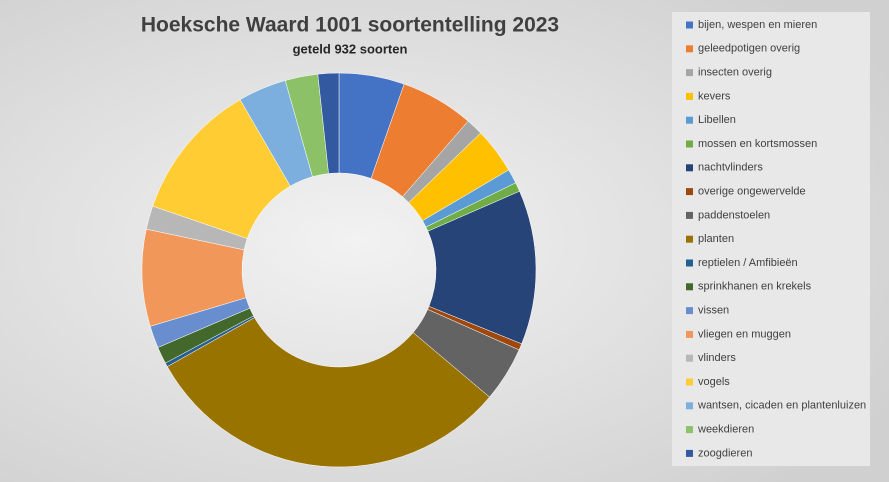  Describe the element at coordinates (749, 49) in the screenshot. I see `legend-label: geleedpotigen overig` at that location.